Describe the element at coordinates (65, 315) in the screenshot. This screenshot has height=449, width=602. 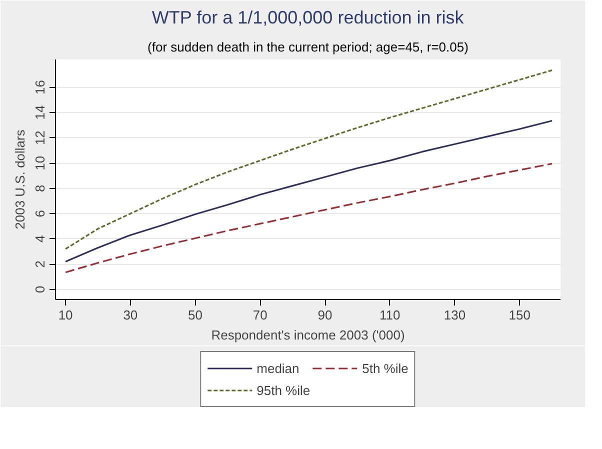
I see `x-tick-label: 10` at that location.